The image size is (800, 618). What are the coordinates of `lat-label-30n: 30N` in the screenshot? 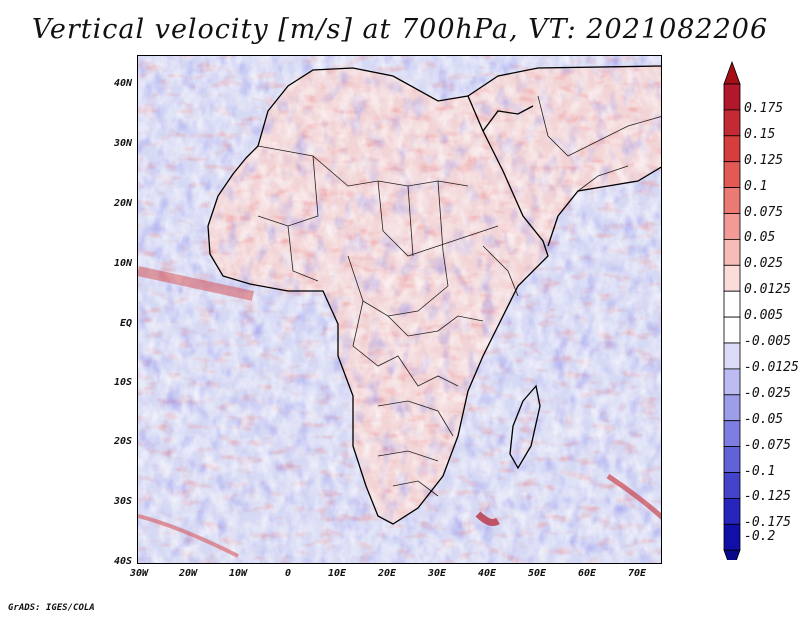 It's located at (122, 143).